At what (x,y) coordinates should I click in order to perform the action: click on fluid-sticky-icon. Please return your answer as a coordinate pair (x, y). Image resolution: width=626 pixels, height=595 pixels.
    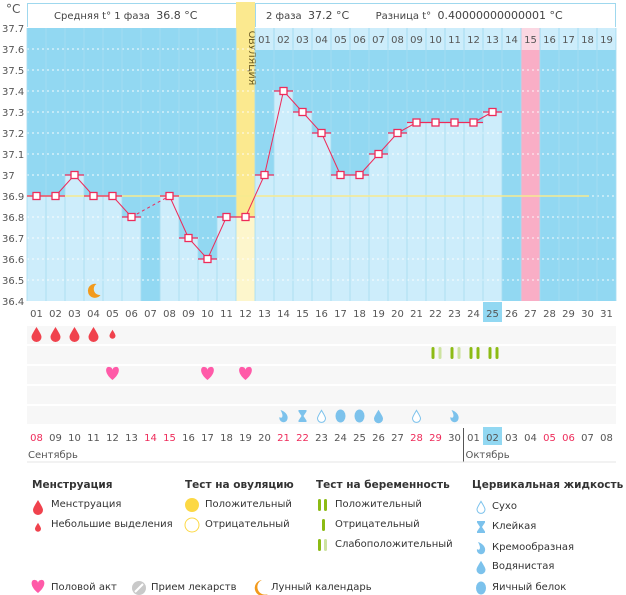
    Looking at the image, I should click on (302, 416).